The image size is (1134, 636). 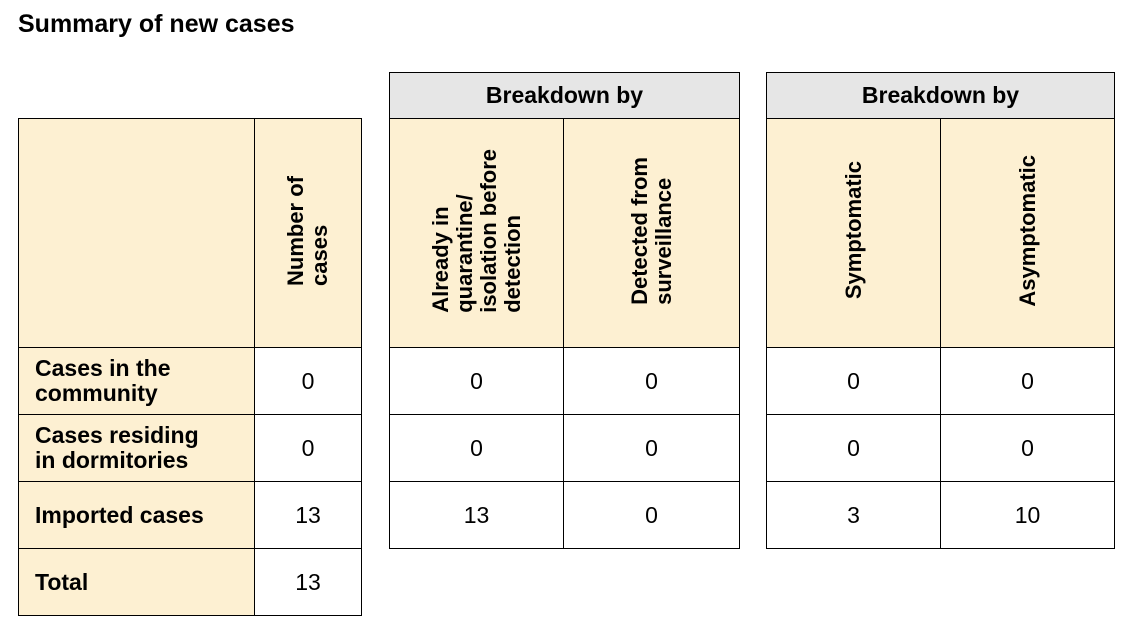 What do you see at coordinates (308, 582) in the screenshot?
I see `count-total: 13` at bounding box center [308, 582].